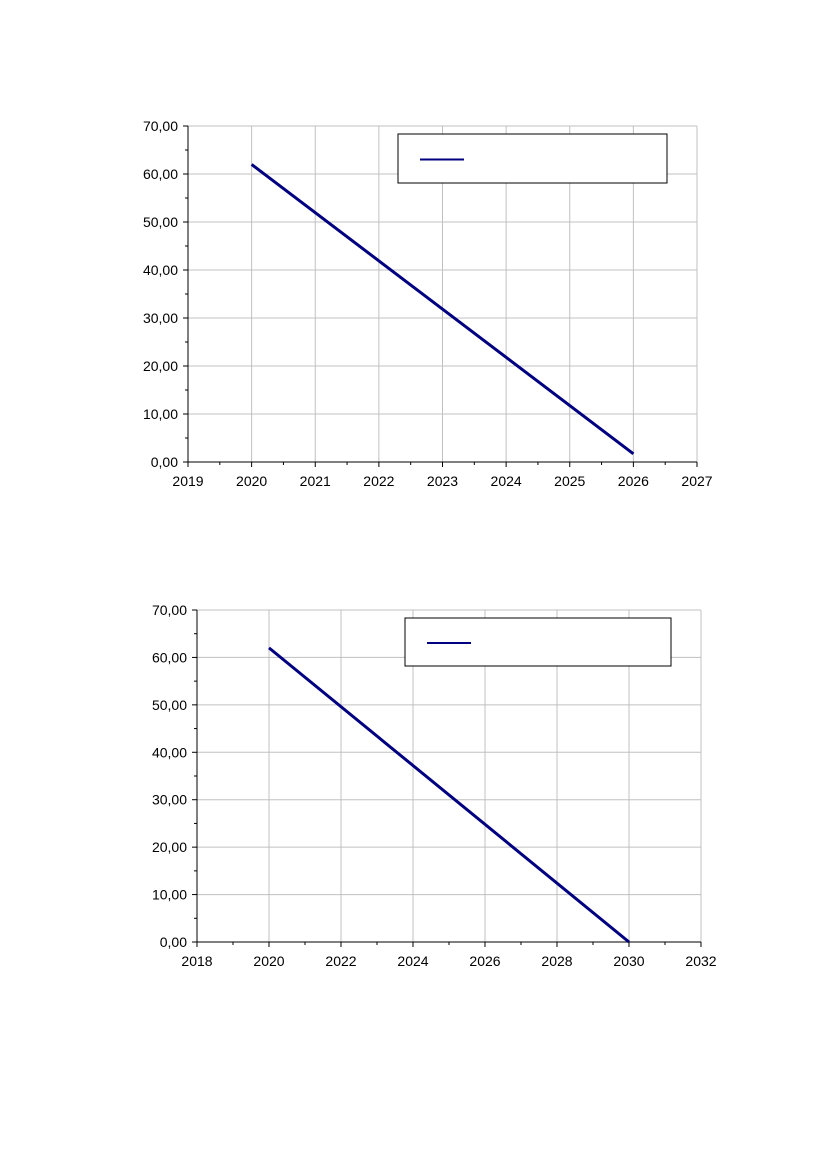  What do you see at coordinates (628, 961) in the screenshot?
I see `x-tick-label-6: 2030` at bounding box center [628, 961].